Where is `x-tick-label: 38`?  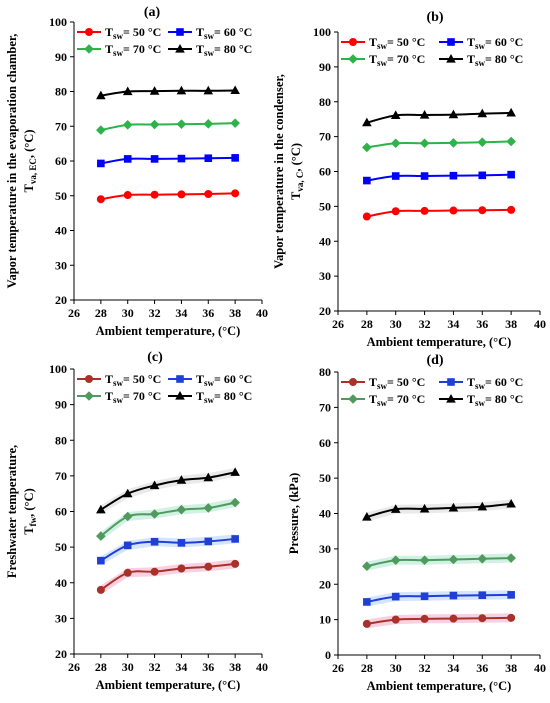 x-tick-label: 38 is located at coordinates (511, 324).